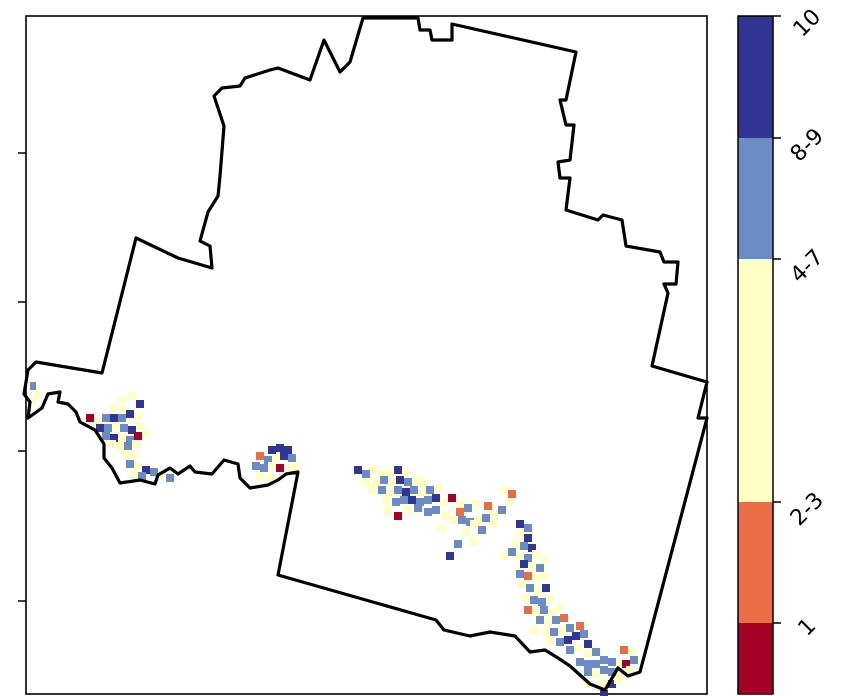 The image size is (853, 696). Describe the element at coordinates (22, 377) in the screenshot. I see `axis-ticks` at that location.